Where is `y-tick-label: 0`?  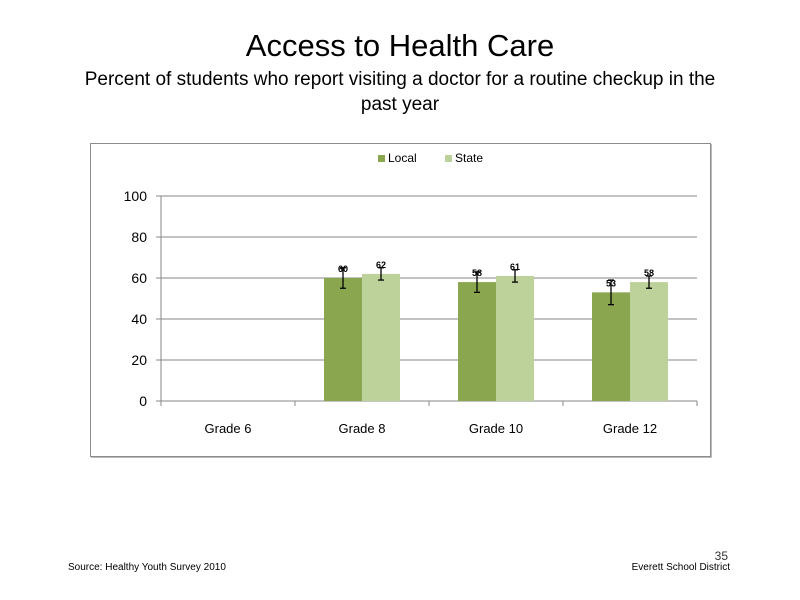
y-tick-label: 0 is located at coordinates (143, 401).